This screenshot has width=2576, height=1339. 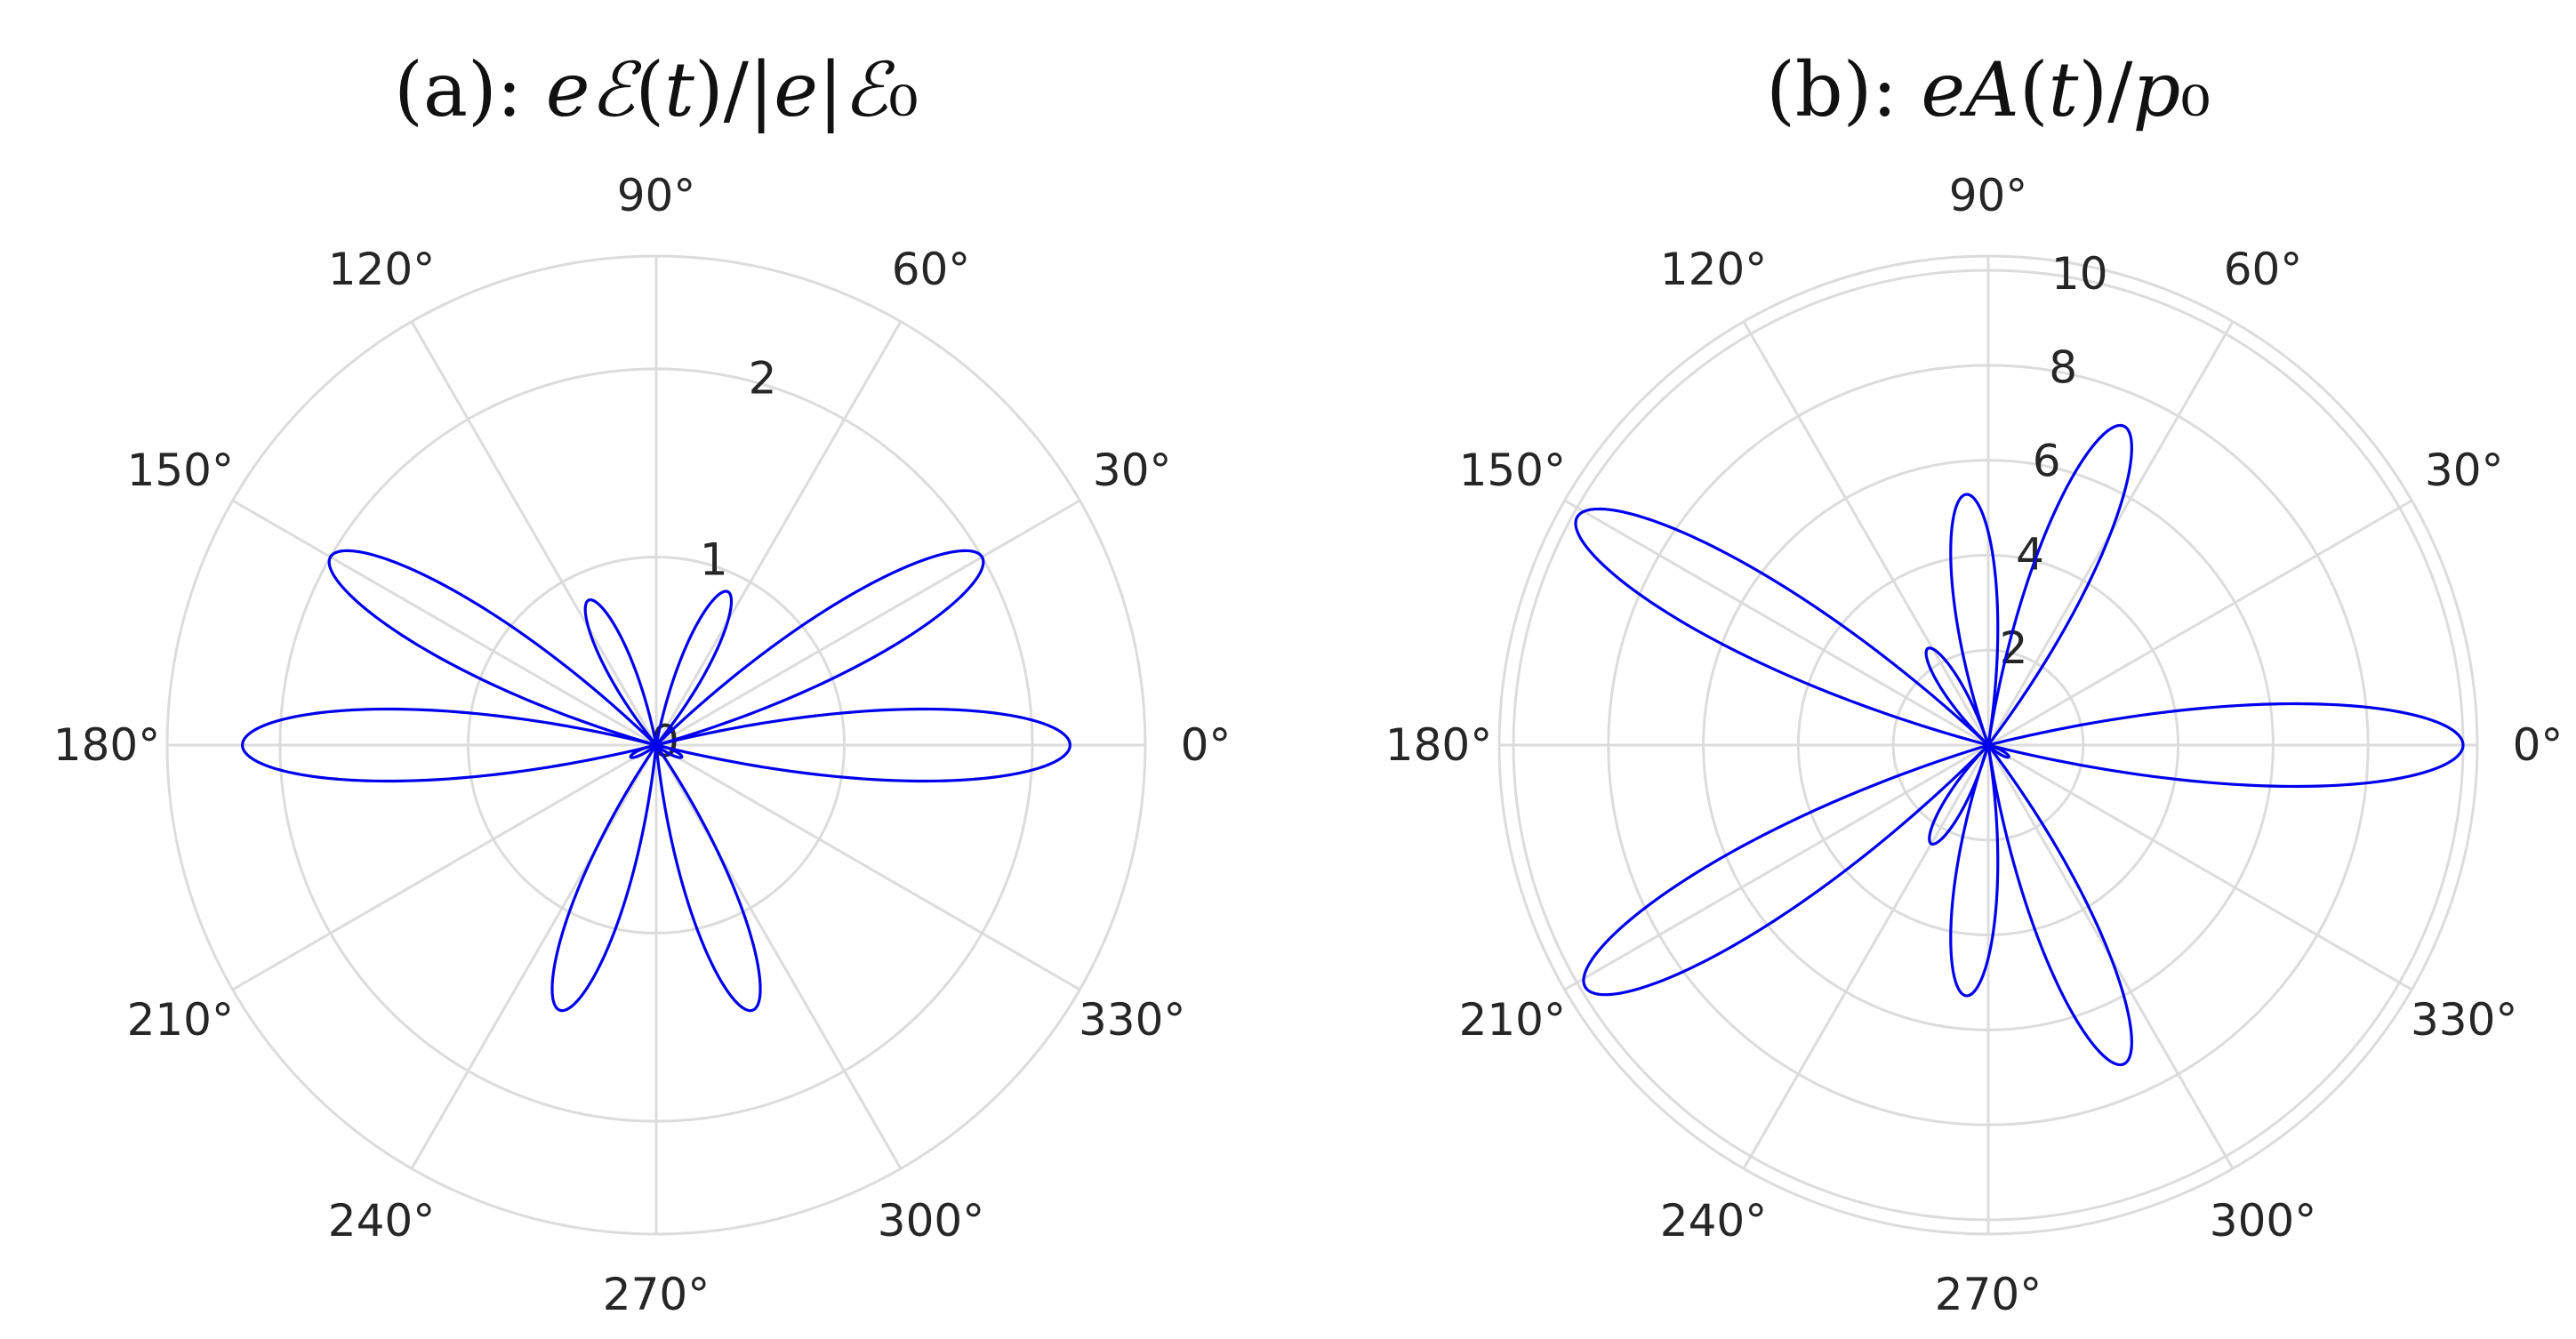 I want to click on panel-a-theta-tick-label: 30°, so click(x=1132, y=470).